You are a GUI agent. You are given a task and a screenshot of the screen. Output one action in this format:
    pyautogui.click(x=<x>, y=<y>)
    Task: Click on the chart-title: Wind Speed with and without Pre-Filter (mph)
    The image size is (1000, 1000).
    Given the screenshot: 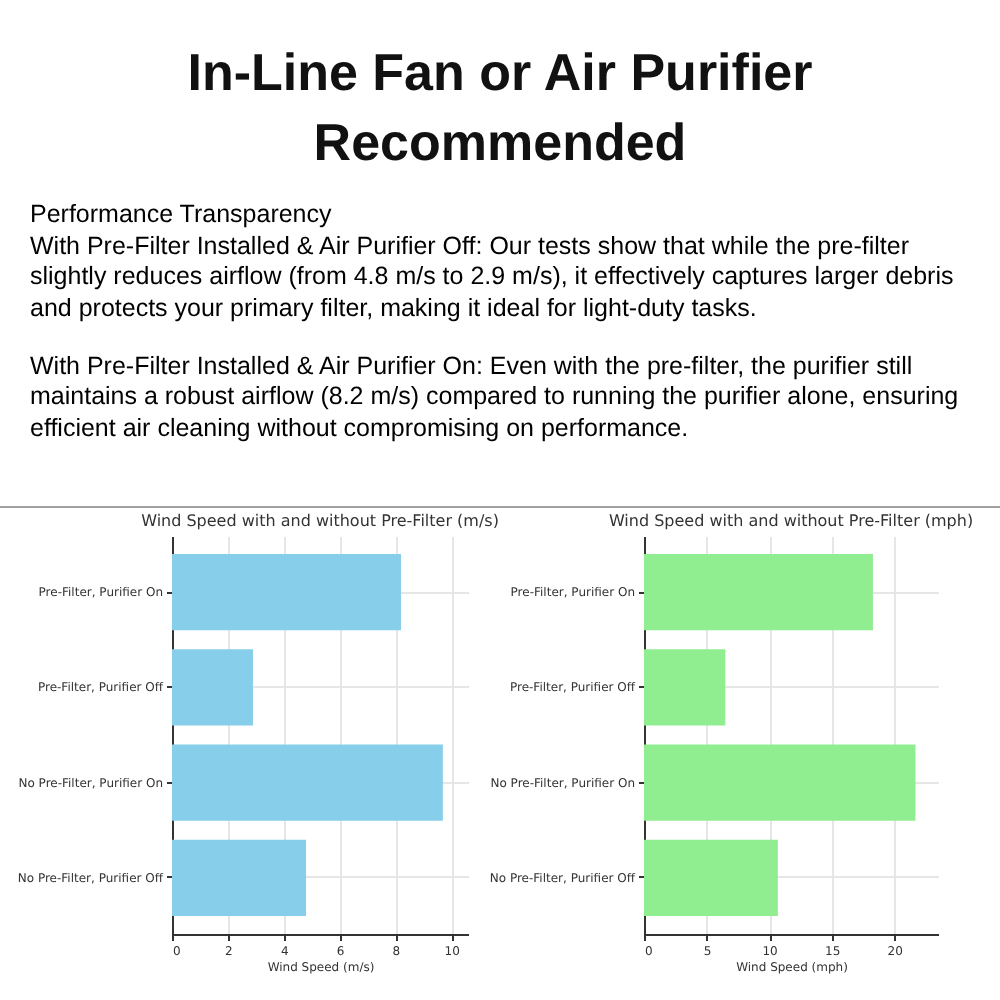 What is the action you would take?
    pyautogui.click(x=791, y=521)
    